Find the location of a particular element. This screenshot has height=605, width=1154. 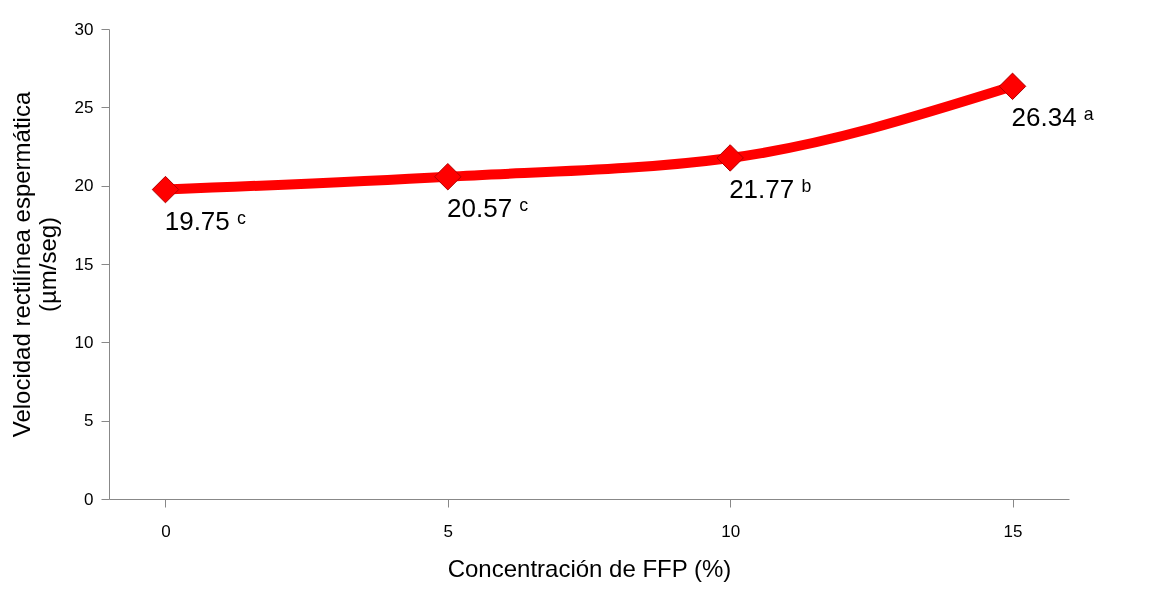

x-tick-label: 0 is located at coordinates (166, 531).